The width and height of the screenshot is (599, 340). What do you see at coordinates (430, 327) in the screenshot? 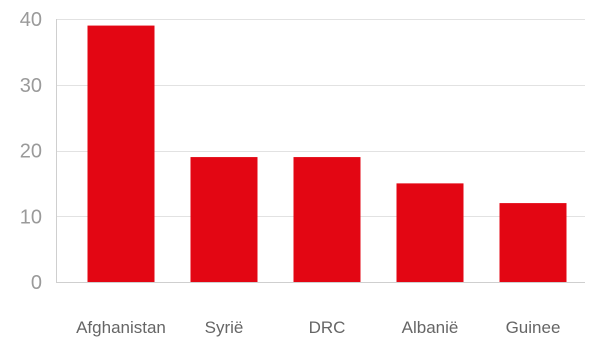
I see `x-tick-label: Albanië` at bounding box center [430, 327].